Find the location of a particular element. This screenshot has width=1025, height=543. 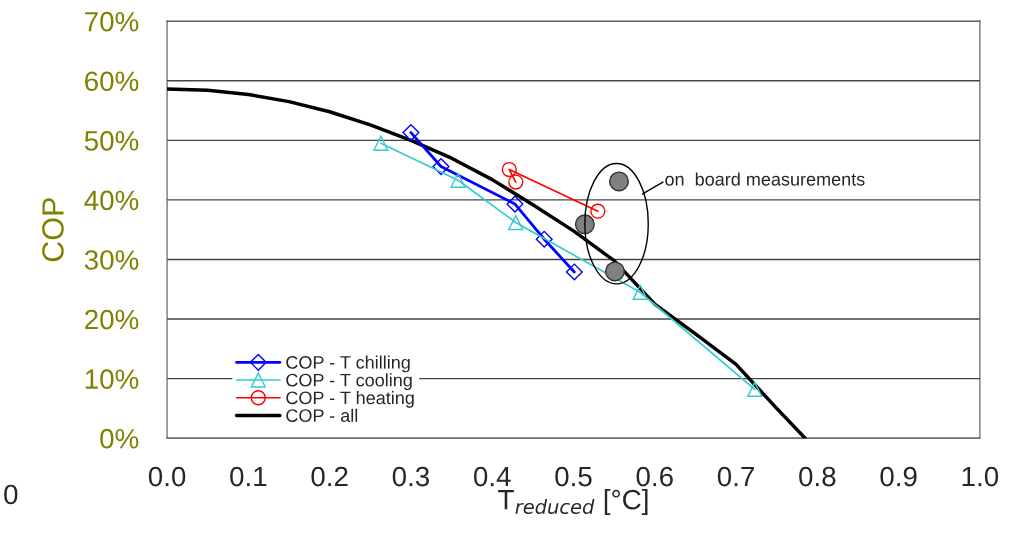

x-tick-label: 0.8 is located at coordinates (817, 476).